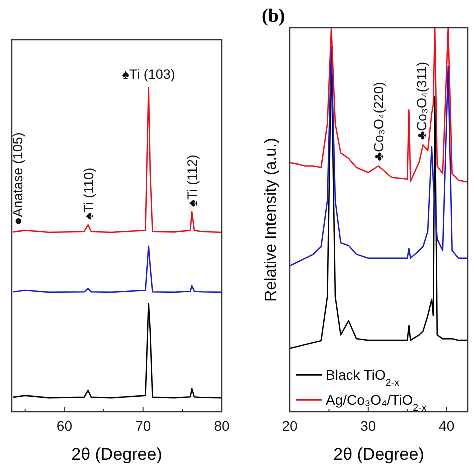 The image size is (474, 474). What do you see at coordinates (271, 220) in the screenshot?
I see `y-axis-title: Relative Intensity (a.u.)` at bounding box center [271, 220].